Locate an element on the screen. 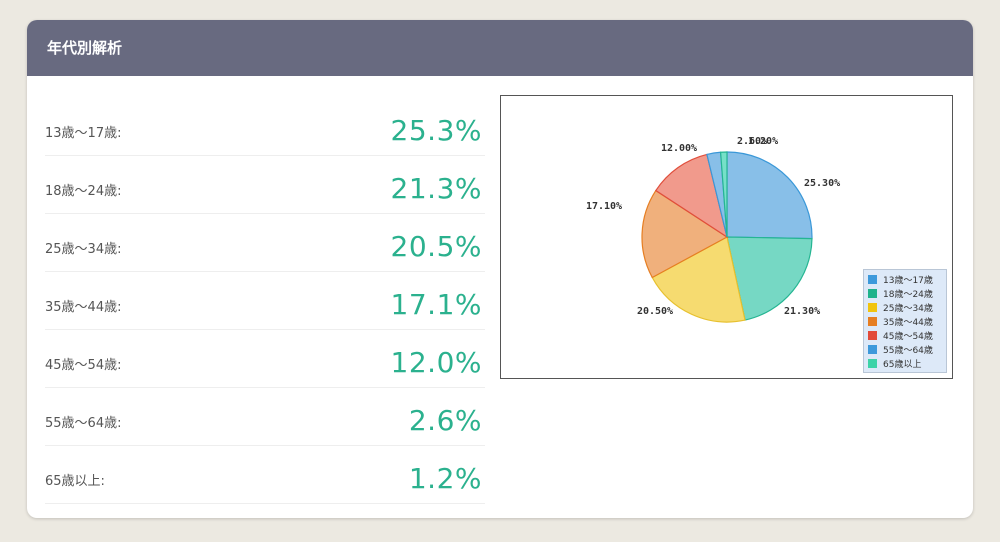  legend-label: 18歳〜24歳 is located at coordinates (908, 294).